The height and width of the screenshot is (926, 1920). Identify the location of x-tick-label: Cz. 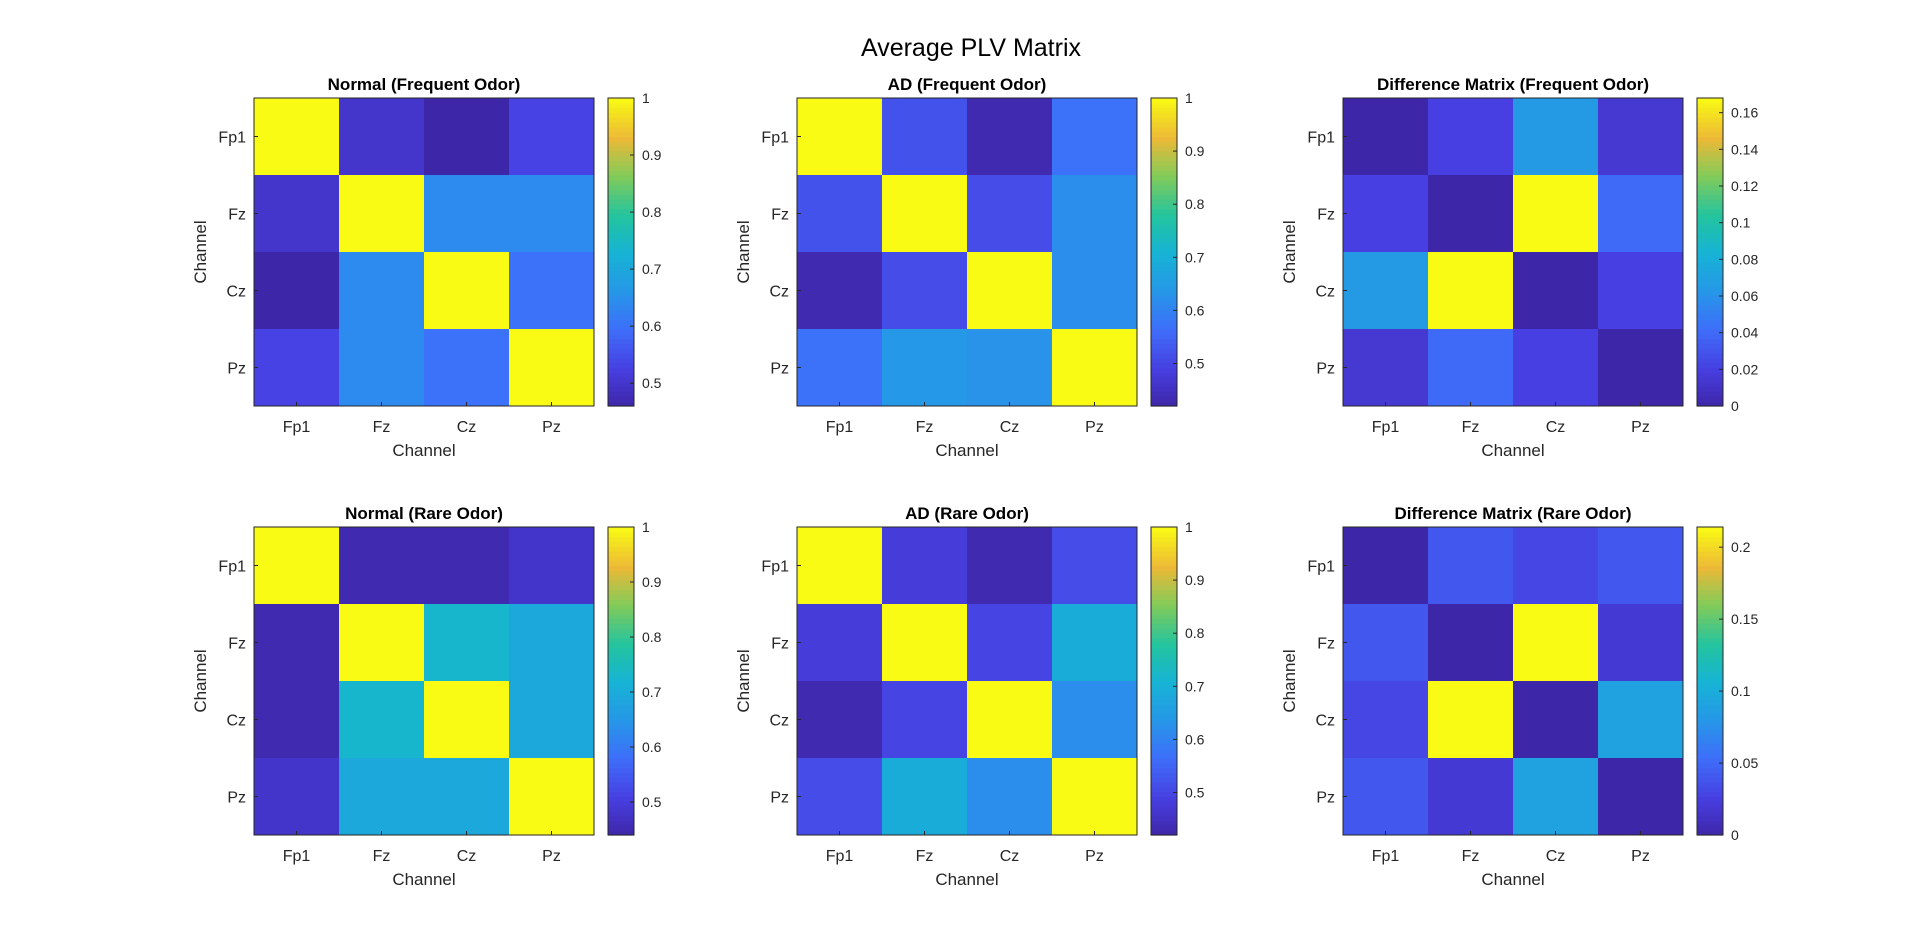
(1010, 427).